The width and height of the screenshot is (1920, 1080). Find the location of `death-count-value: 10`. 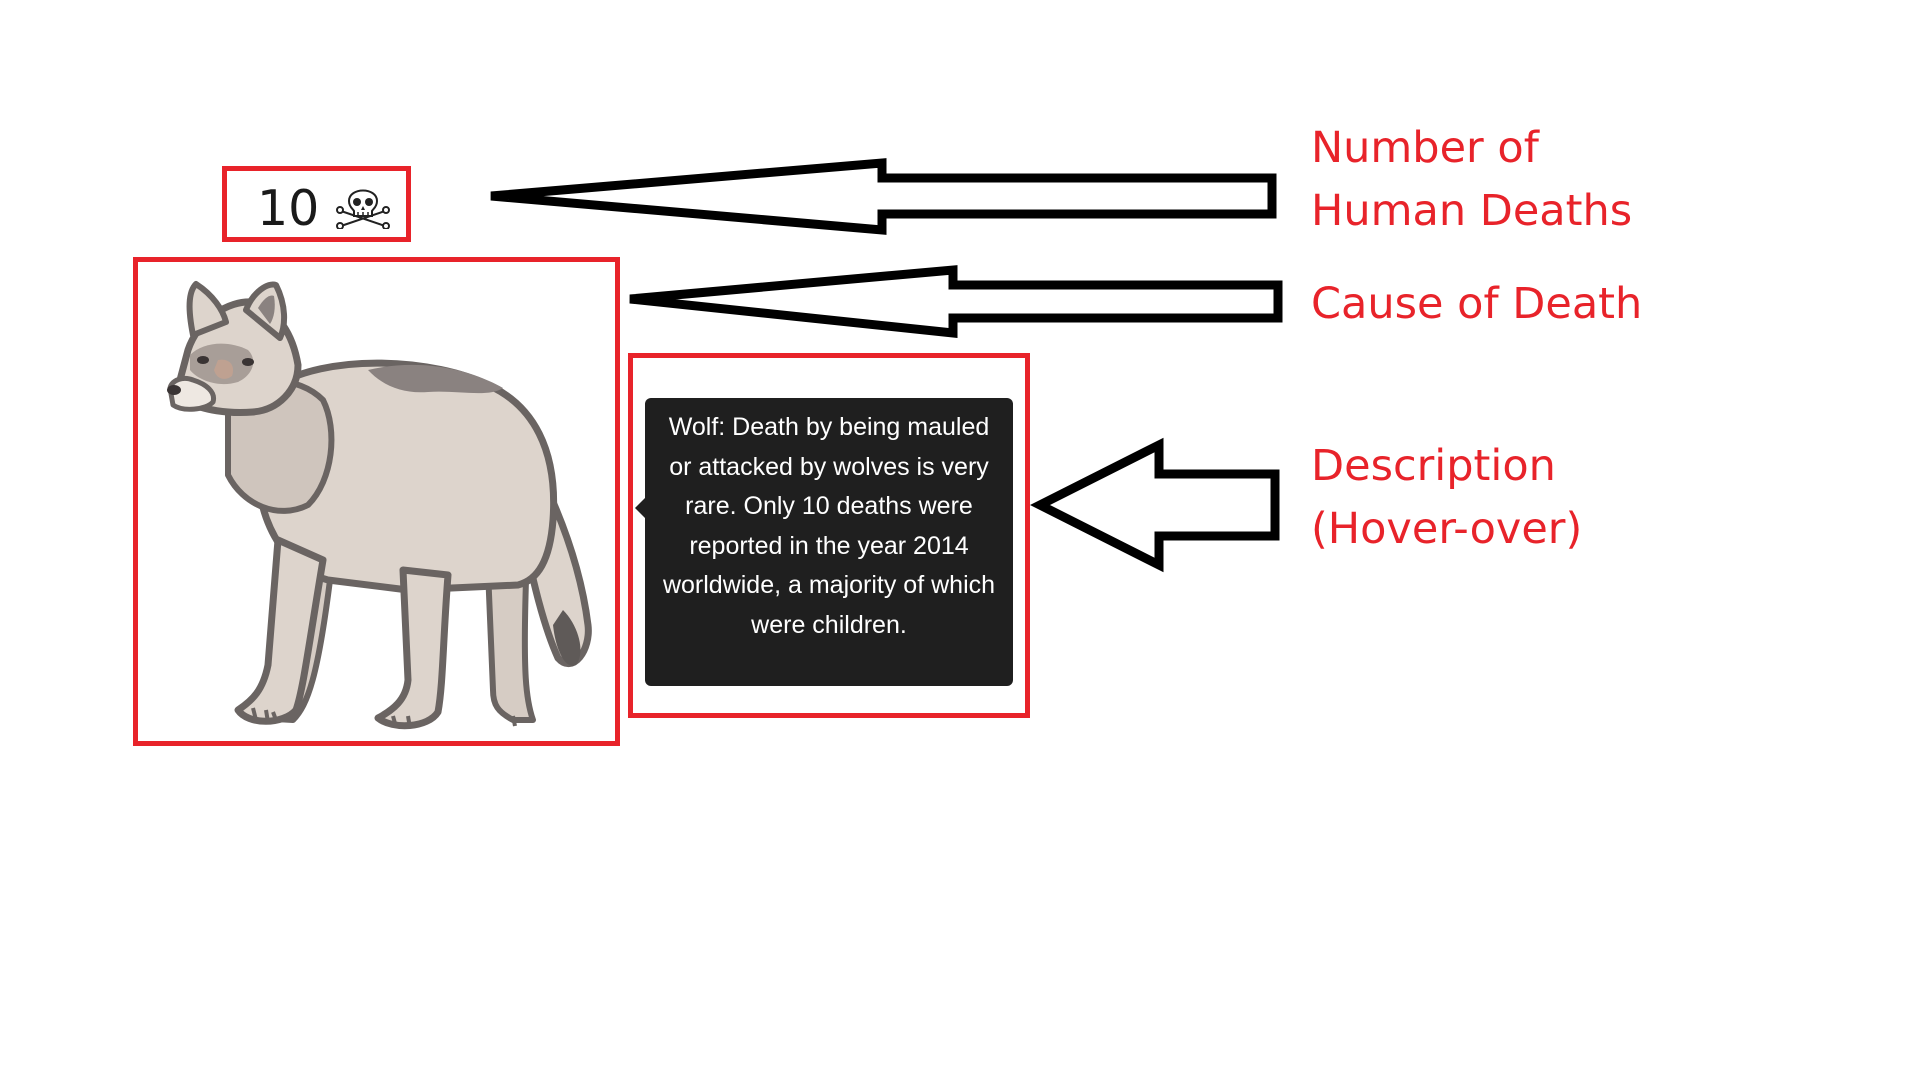

death-count-value: 10 is located at coordinates (288, 208).